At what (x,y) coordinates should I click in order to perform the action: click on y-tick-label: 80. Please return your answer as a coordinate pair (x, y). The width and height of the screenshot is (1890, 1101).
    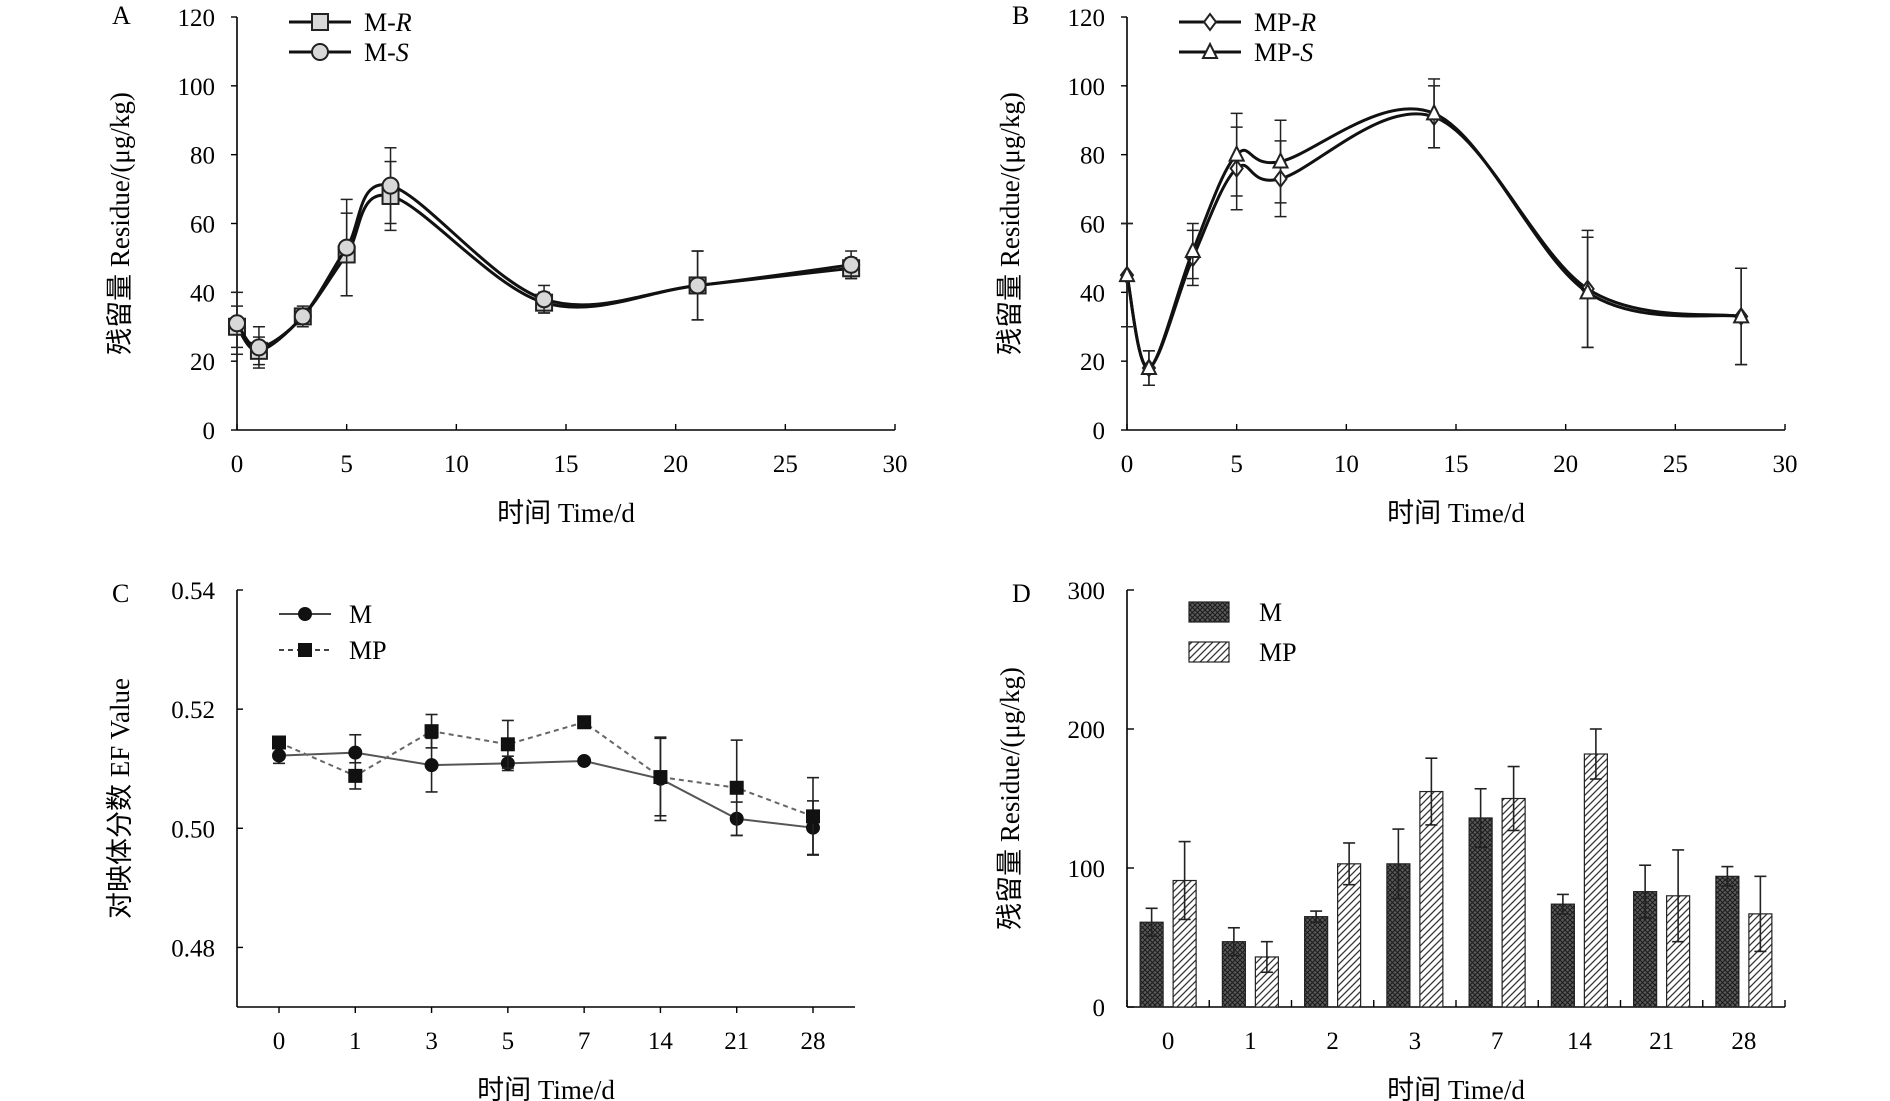
    Looking at the image, I should click on (1092, 156).